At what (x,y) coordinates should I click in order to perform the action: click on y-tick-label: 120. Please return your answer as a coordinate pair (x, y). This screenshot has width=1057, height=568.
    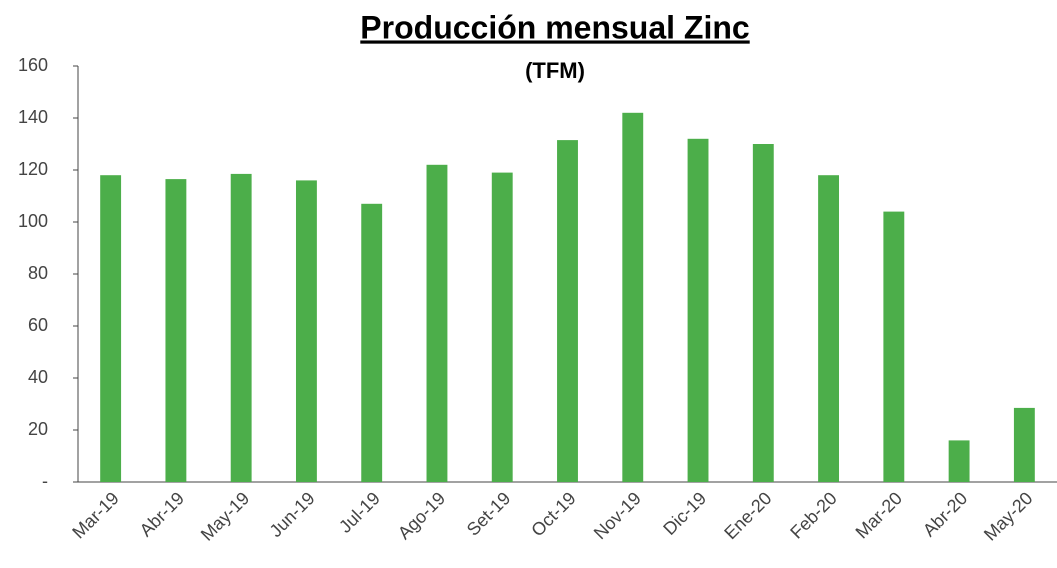
    Looking at the image, I should click on (33, 169).